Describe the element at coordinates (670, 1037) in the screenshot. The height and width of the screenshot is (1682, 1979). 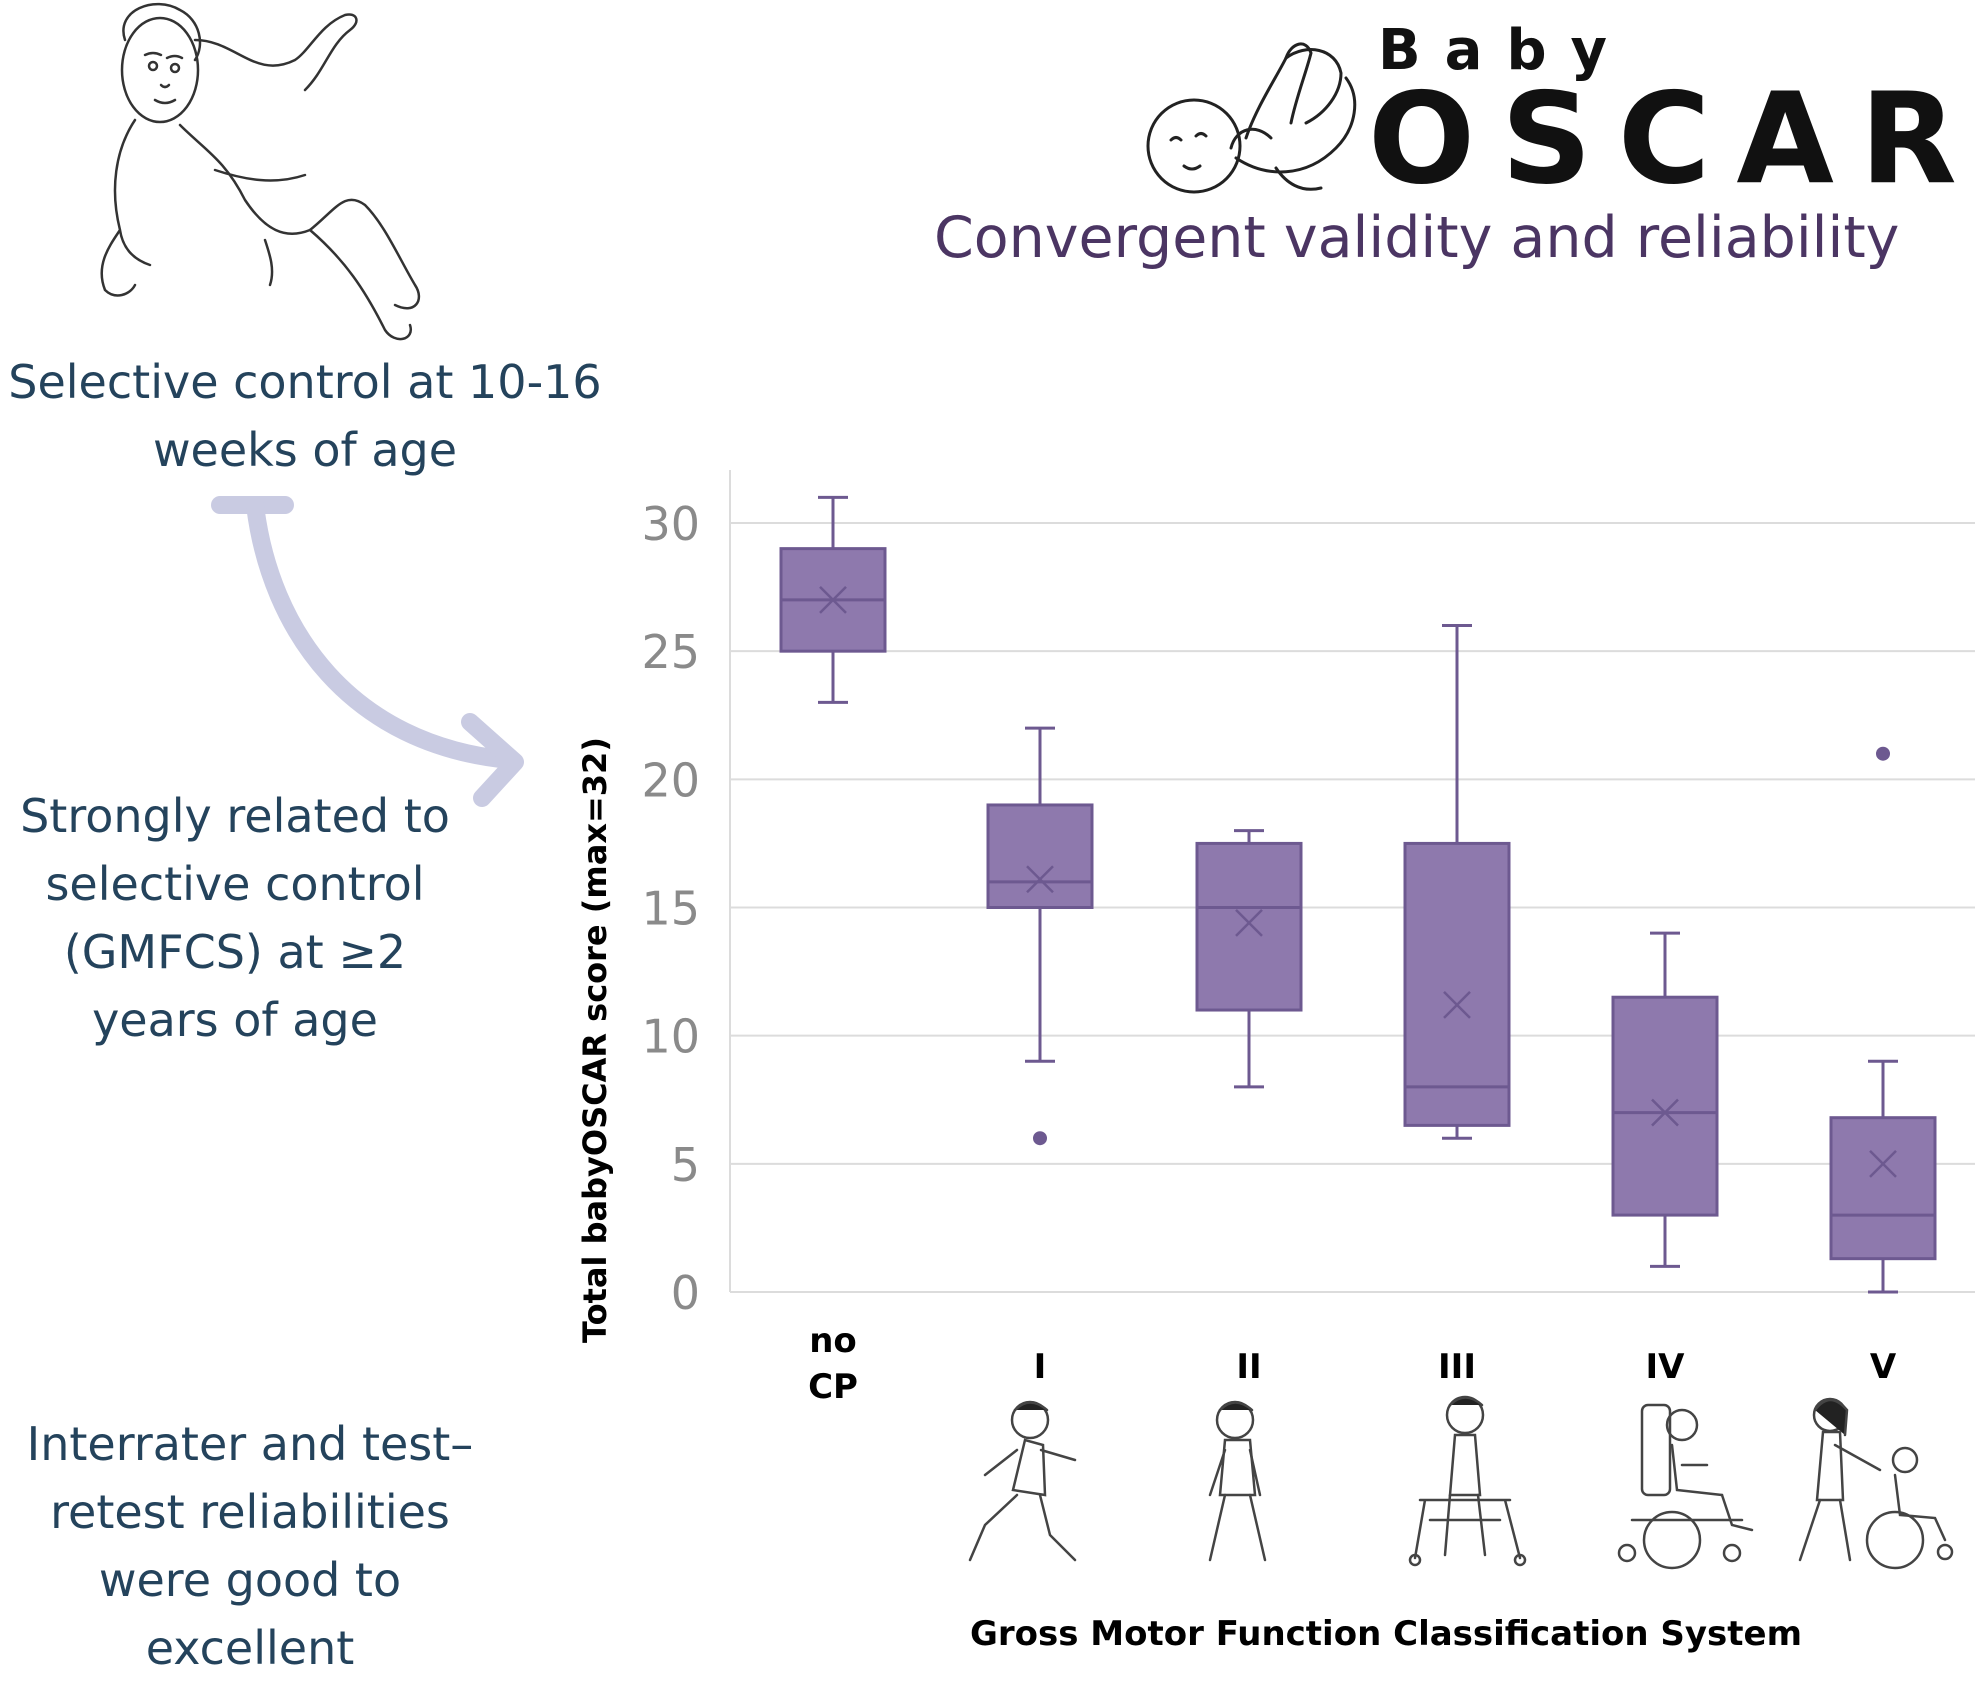
I see `y-tick-label: 10` at that location.